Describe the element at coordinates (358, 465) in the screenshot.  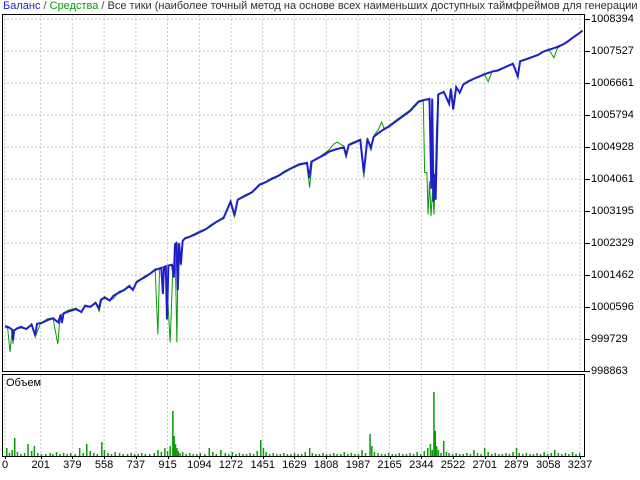
I see `x-axis-label: 1987` at that location.